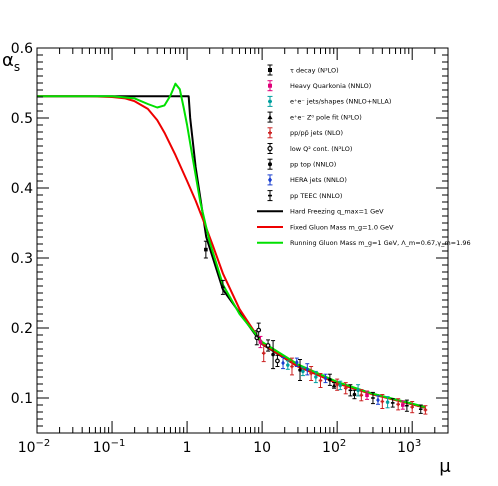  I want to click on x-tick-label-1: 10⁻¹, so click(109, 447).